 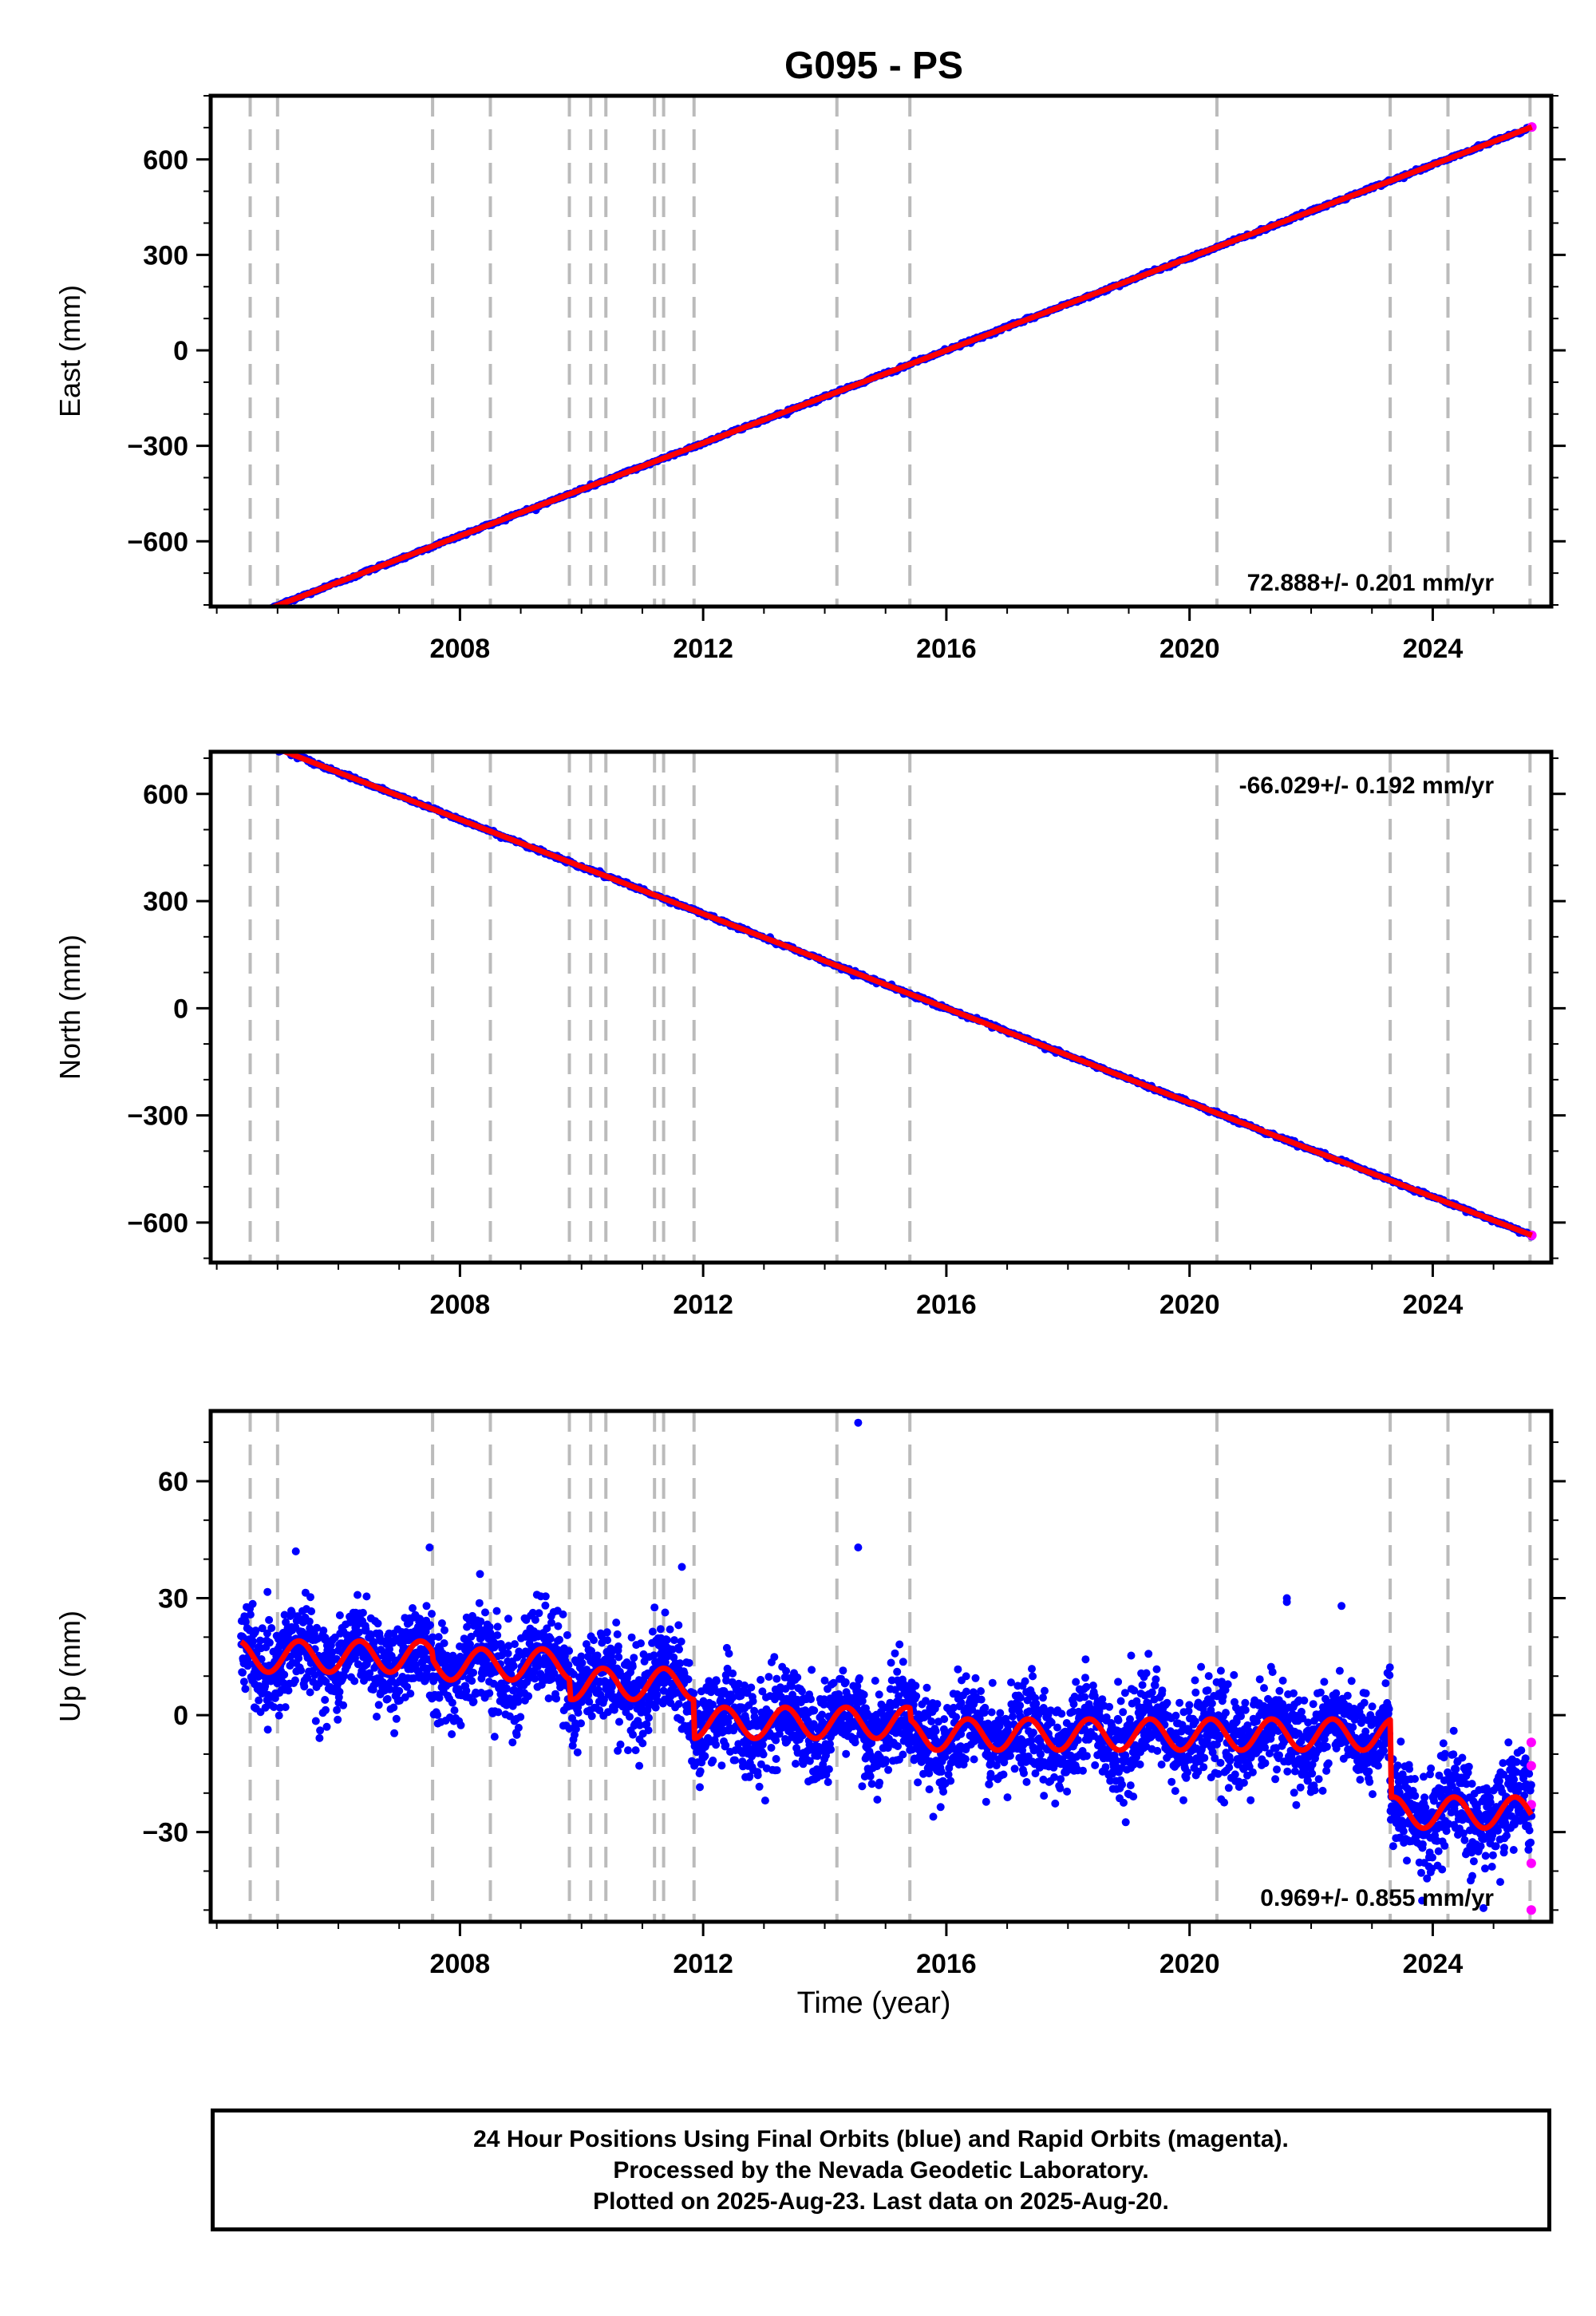 I want to click on x-tick-label: 2024, so click(x=1433, y=649).